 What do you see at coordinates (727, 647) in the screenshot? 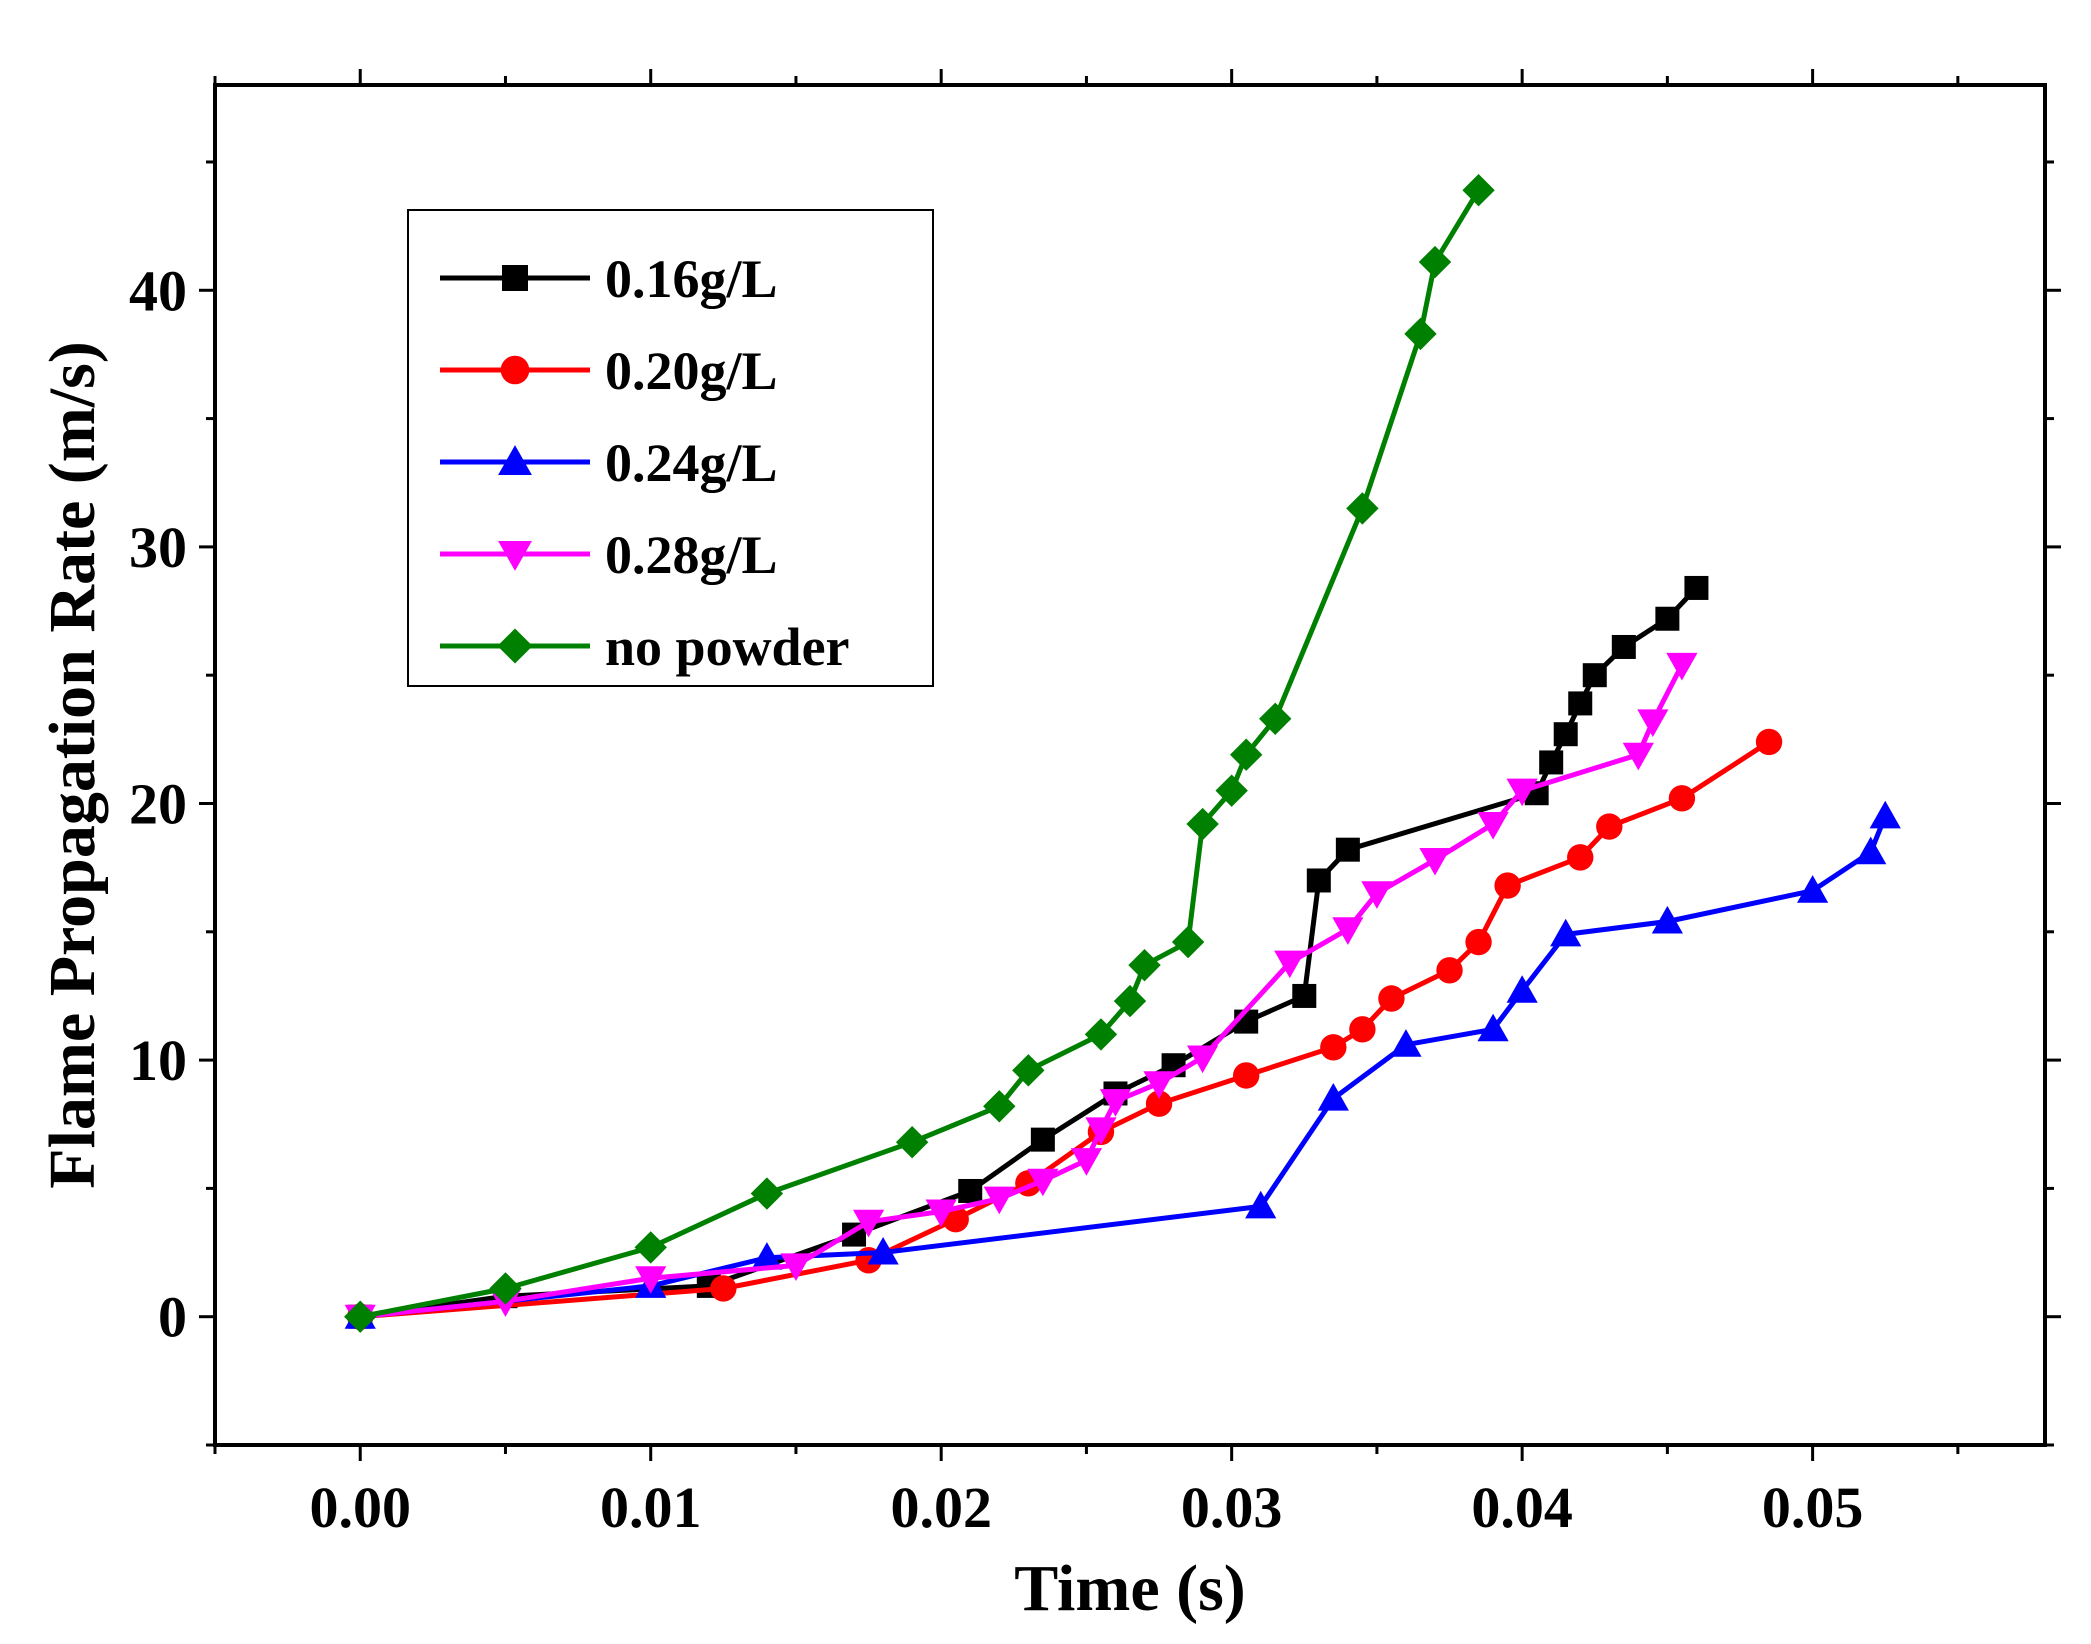
I see `legend-label: no powder` at bounding box center [727, 647].